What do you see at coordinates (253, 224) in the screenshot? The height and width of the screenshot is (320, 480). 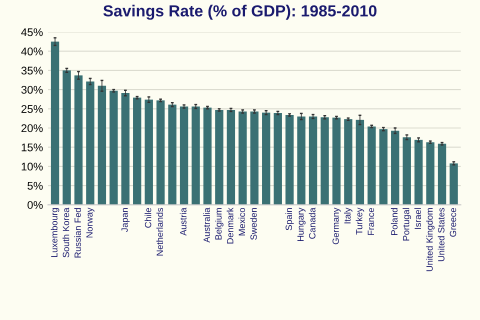 I see `x-tick-label: Sweden` at bounding box center [253, 224].